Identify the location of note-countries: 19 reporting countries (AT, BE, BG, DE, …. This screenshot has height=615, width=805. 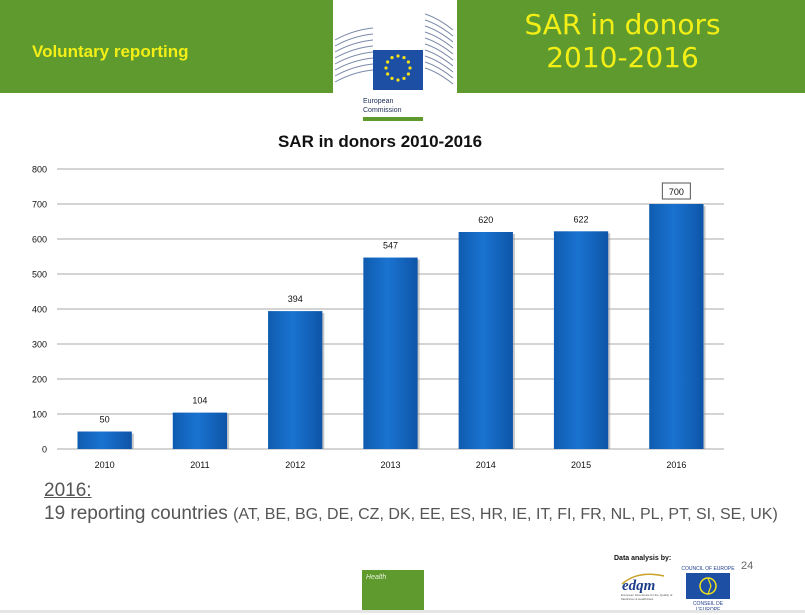
(411, 514).